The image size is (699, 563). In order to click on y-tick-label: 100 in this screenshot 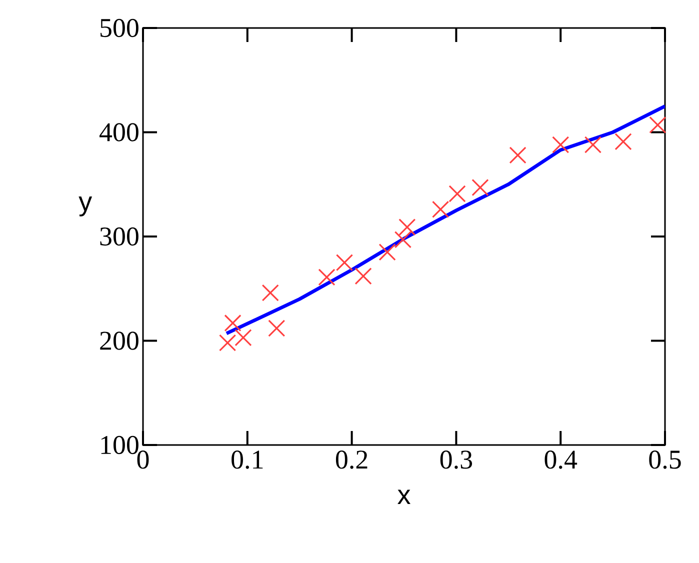, I will do `click(119, 445)`.